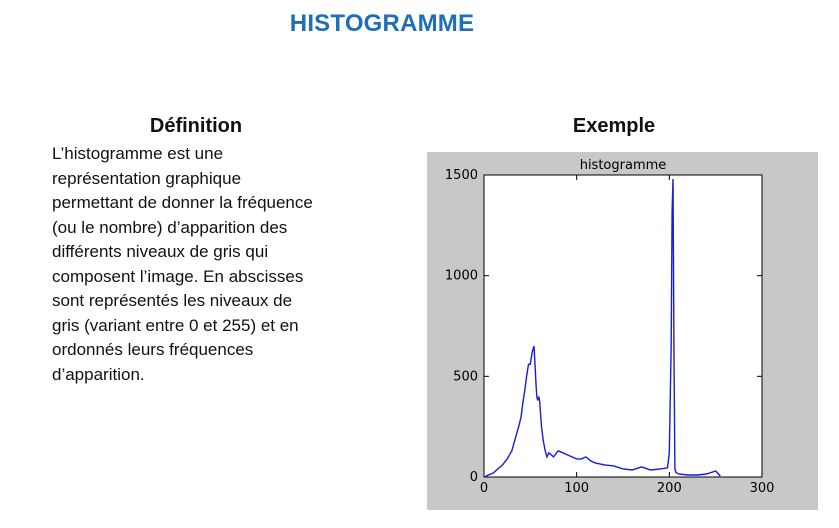  I want to click on definition-line: L’histogramme est une, so click(138, 153).